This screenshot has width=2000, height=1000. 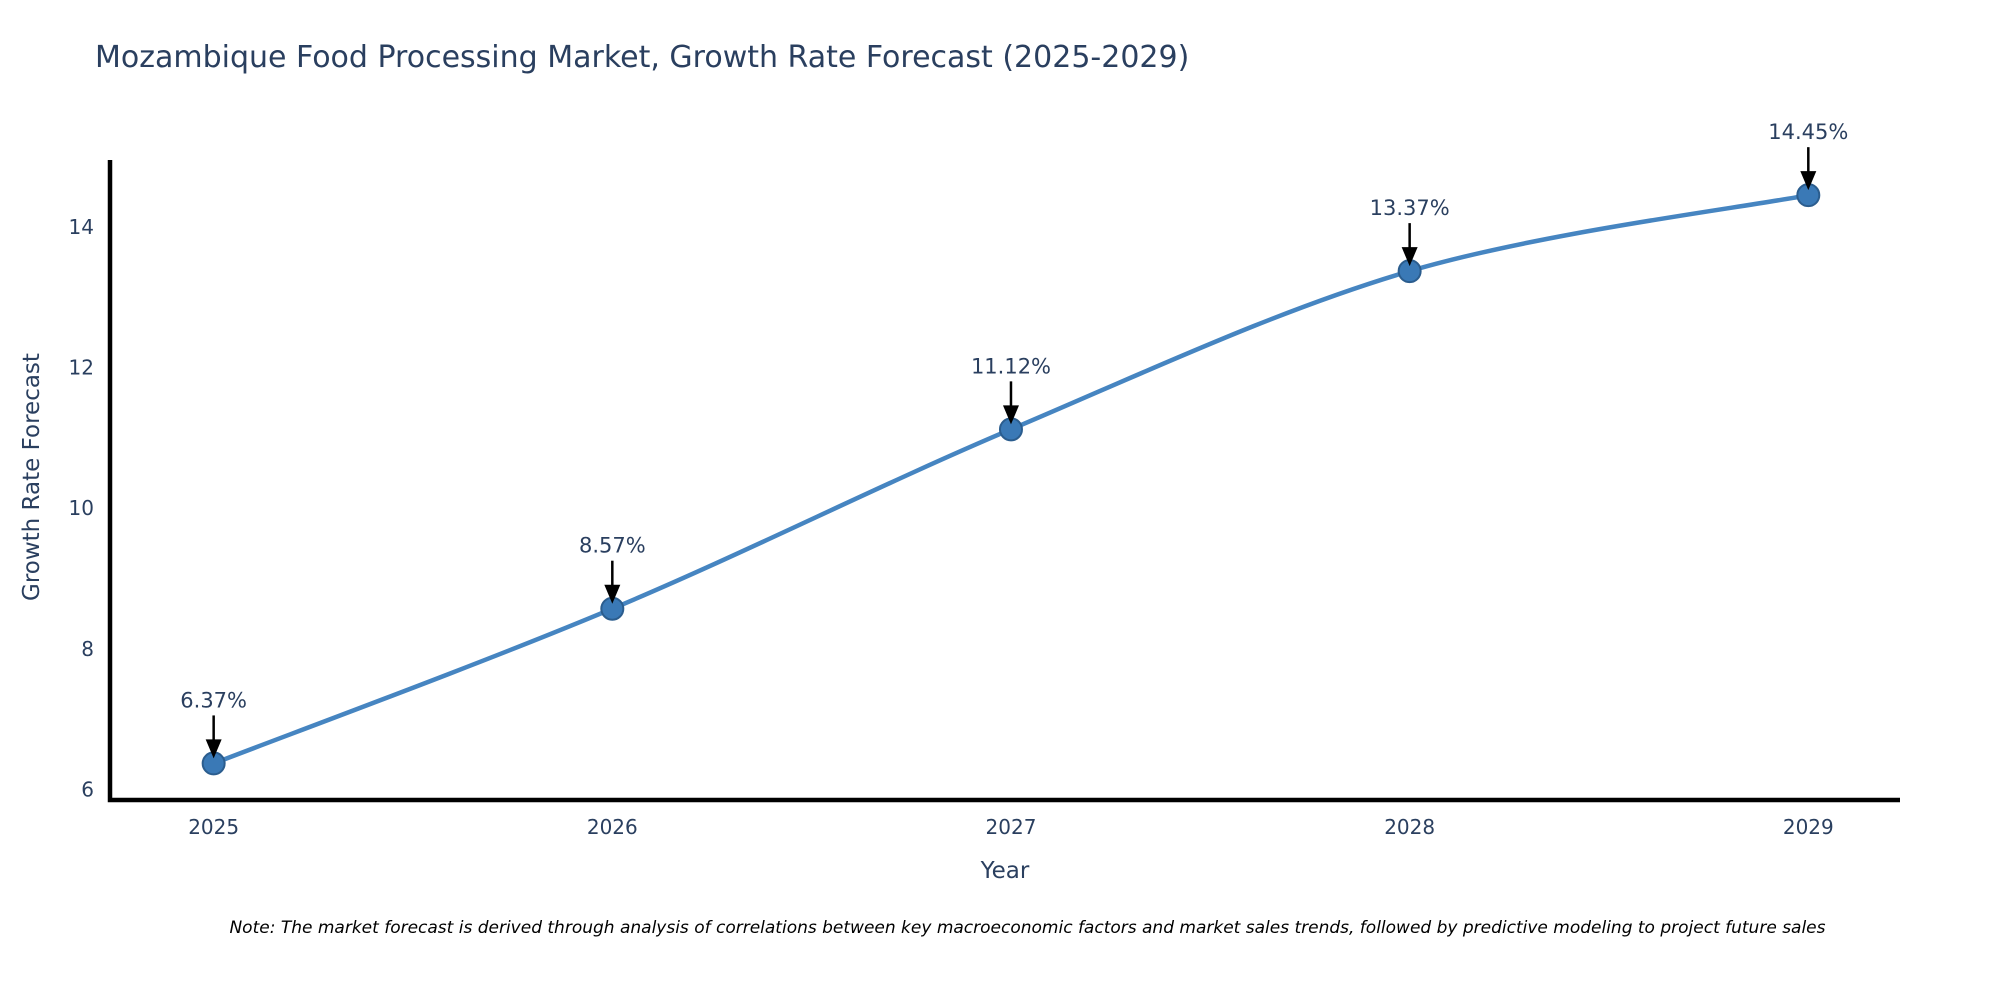 I want to click on data-point-label: 14.45%, so click(x=1808, y=132).